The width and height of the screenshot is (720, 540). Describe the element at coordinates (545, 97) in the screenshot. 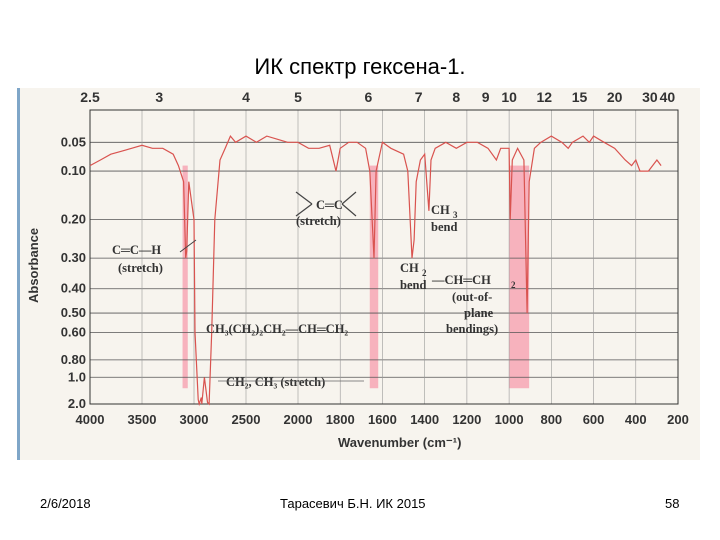

I see `x-tick-label-top: 12` at that location.